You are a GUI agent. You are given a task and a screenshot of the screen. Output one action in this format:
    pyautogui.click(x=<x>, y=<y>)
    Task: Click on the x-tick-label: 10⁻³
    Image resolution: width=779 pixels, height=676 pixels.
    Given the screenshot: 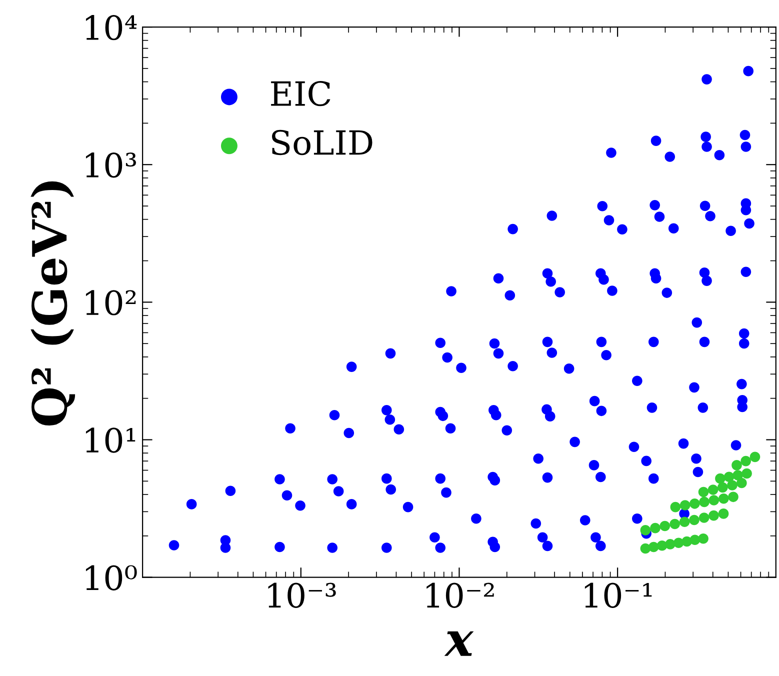 What is the action you would take?
    pyautogui.click(x=302, y=595)
    